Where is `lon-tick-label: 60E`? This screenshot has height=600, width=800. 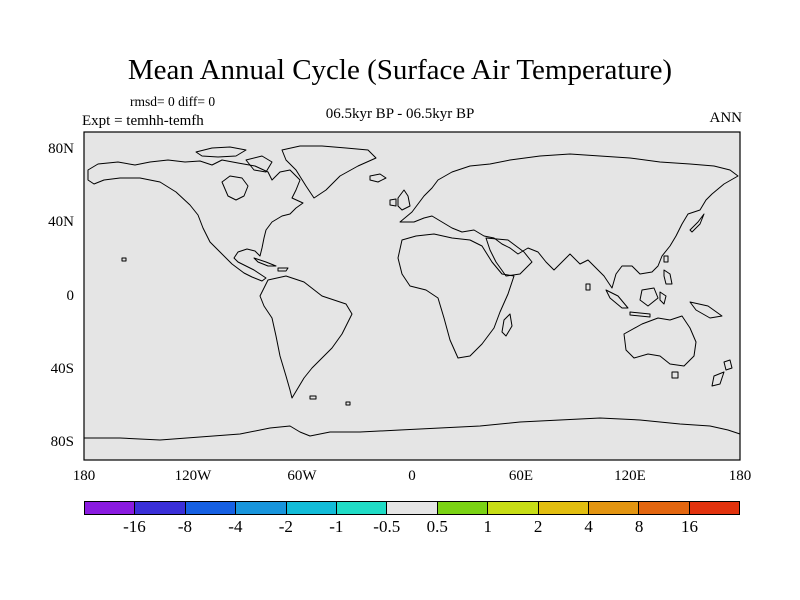 lon-tick-label: 60E is located at coordinates (521, 476).